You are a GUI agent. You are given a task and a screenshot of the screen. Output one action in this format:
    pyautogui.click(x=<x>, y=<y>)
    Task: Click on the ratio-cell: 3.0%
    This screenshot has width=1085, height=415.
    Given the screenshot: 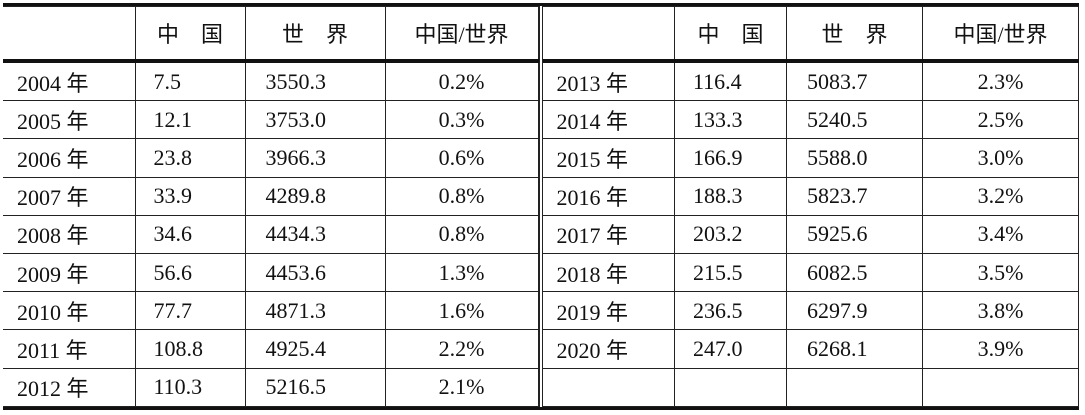 What is the action you would take?
    pyautogui.click(x=1000, y=158)
    